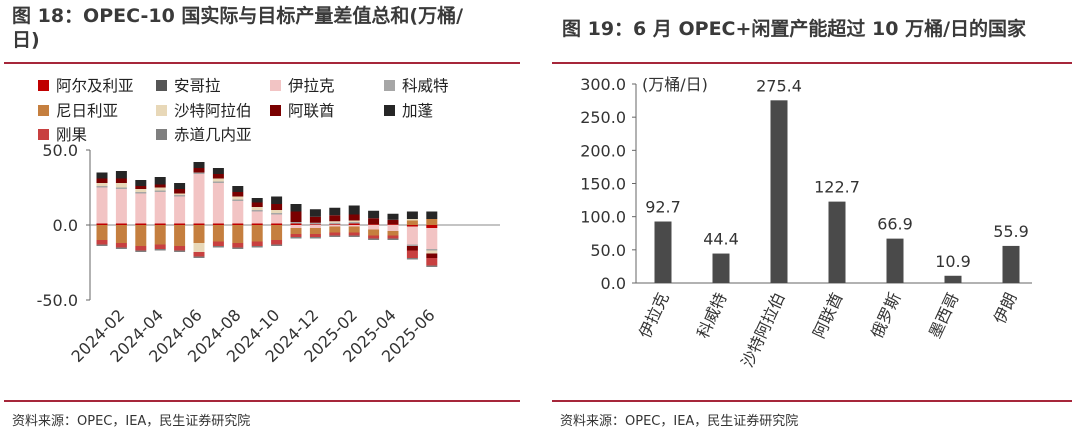 Image resolution: width=1080 pixels, height=436 pixels. I want to click on right-chart-title: 图 19：6 月 OPEC+闲置产能超过 10 万桶/日的国家, so click(794, 29).